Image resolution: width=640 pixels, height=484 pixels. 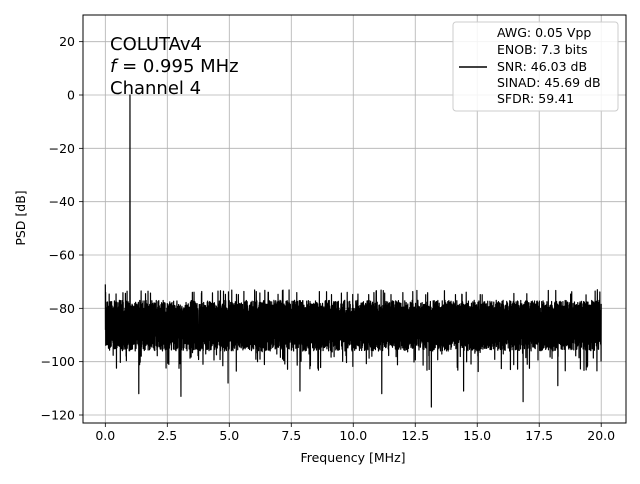 I want to click on legend-entry-sinad: SINAD: 45.69 dB, so click(x=549, y=82).